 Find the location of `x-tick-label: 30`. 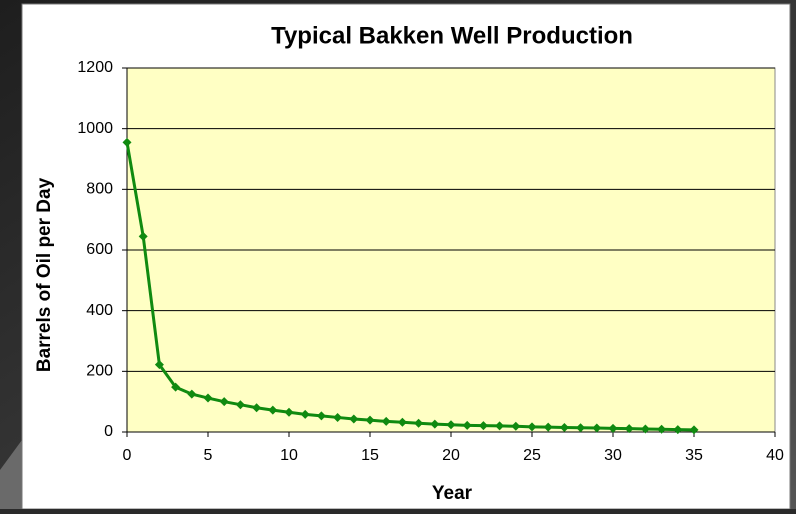

x-tick-label: 30 is located at coordinates (613, 455).